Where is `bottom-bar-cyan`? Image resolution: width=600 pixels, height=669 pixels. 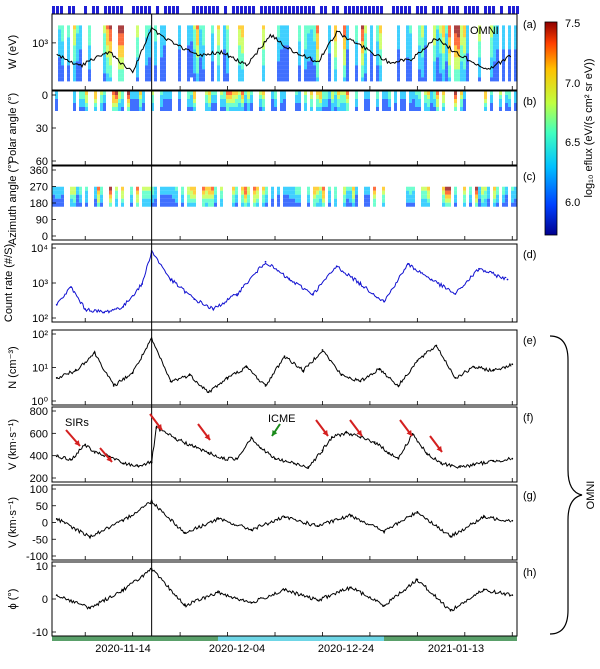 bottom-bar-cyan is located at coordinates (301, 638).